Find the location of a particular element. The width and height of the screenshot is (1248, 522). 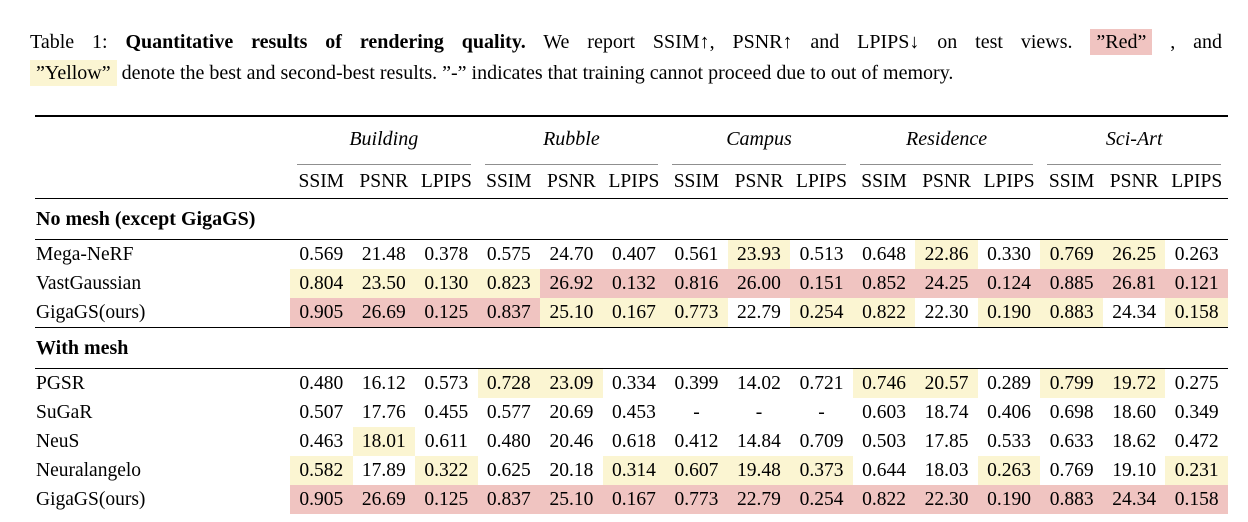

metric-cell: 22.86 is located at coordinates (946, 254).